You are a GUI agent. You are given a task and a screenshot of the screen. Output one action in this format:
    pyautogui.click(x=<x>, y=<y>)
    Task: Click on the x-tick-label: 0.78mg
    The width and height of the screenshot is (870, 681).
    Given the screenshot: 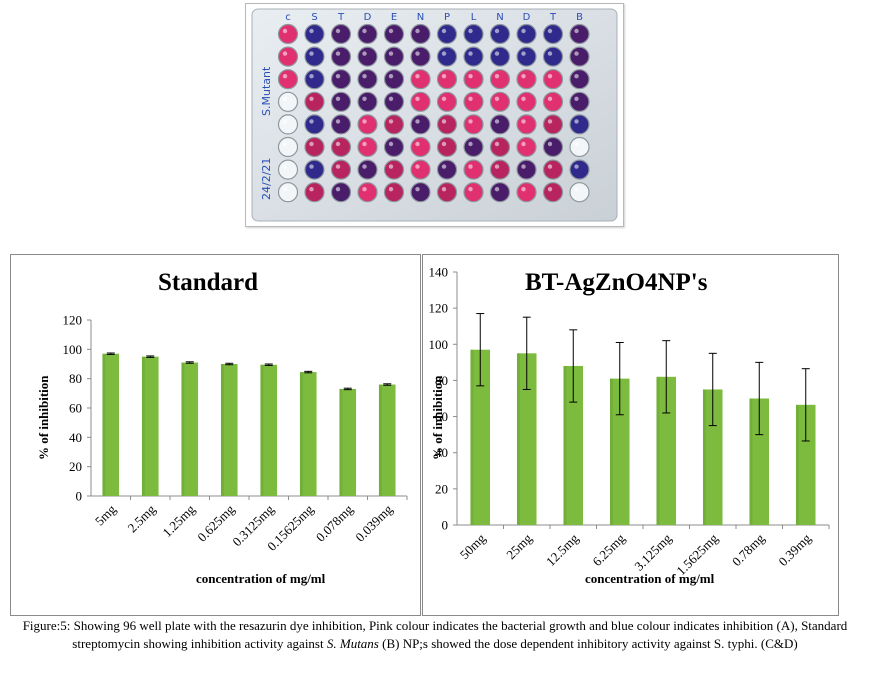 What is the action you would take?
    pyautogui.click(x=748, y=549)
    